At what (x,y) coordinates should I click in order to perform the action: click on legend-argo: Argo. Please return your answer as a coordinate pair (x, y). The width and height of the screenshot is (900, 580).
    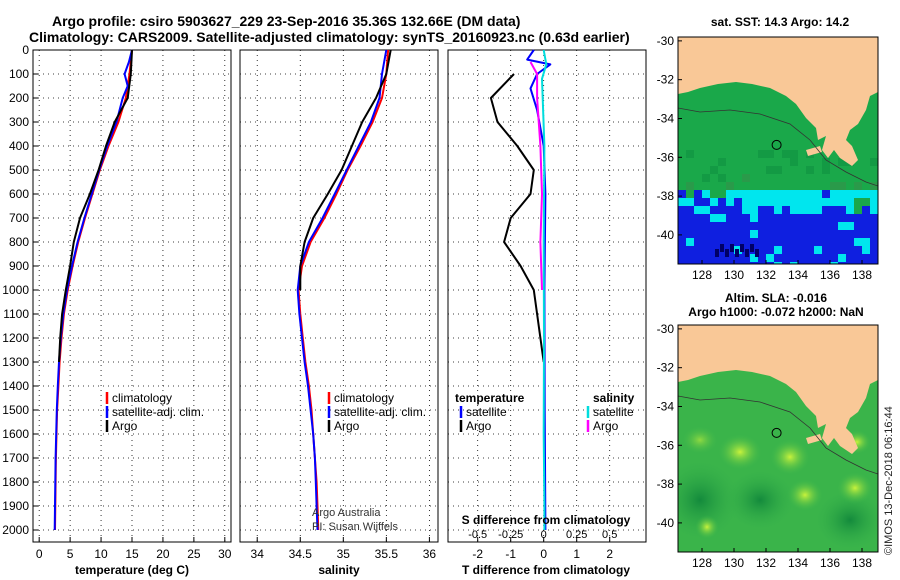
    Looking at the image, I should click on (125, 426).